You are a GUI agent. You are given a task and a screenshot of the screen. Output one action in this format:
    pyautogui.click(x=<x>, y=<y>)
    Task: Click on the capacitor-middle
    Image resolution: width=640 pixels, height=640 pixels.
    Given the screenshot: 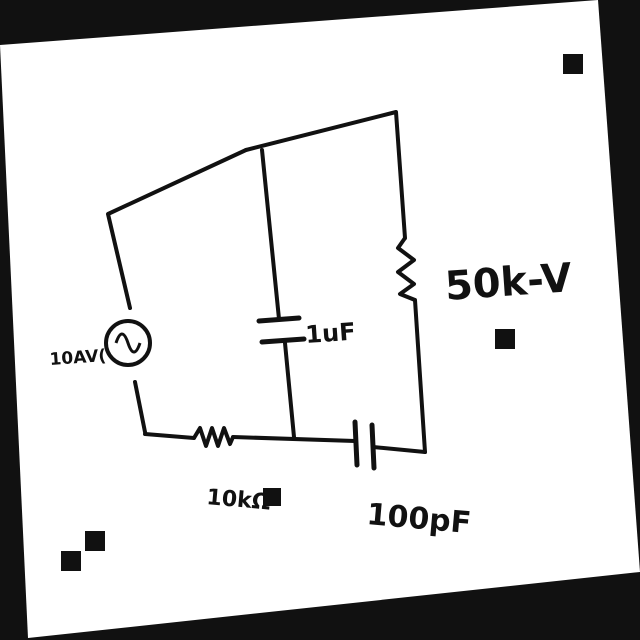 What is the action you would take?
    pyautogui.click(x=281, y=330)
    